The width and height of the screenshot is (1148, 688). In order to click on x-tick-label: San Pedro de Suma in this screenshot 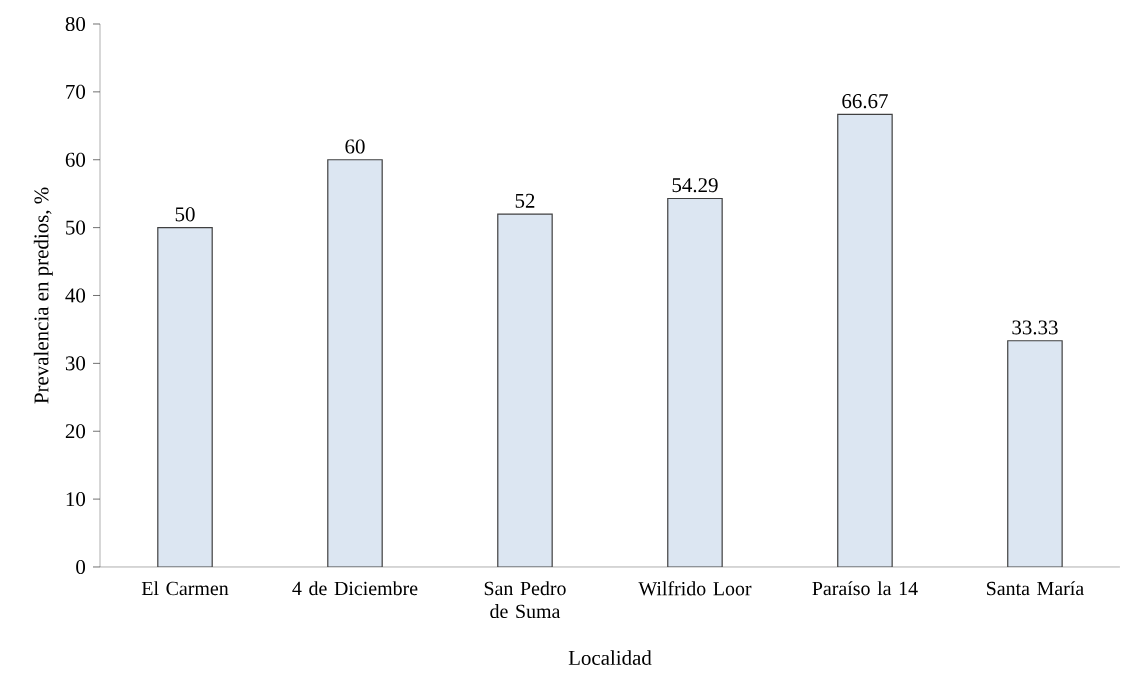, I will do `click(525, 600)`.